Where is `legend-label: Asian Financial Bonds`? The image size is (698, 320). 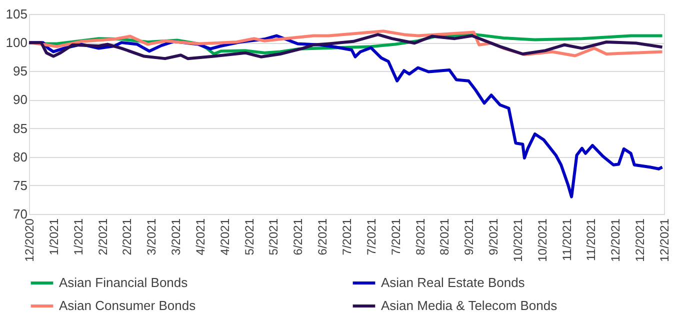 legend-label: Asian Financial Bonds is located at coordinates (123, 282).